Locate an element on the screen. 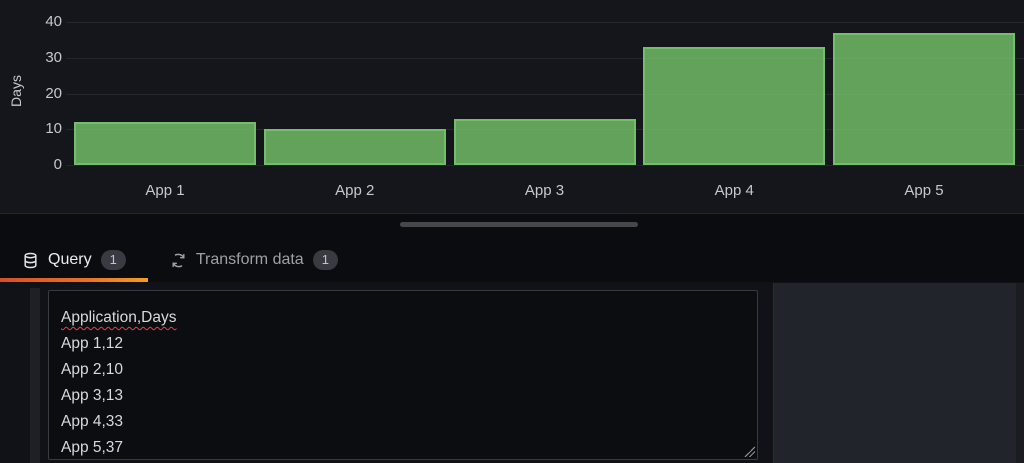 The image size is (1024, 463). tab-query-label: Query is located at coordinates (70, 259).